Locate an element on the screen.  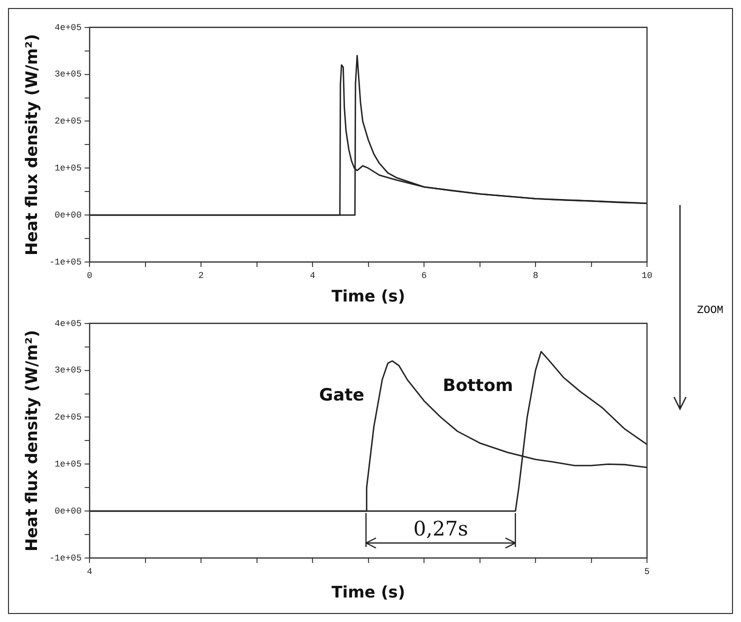
annotation: 0,27s is located at coordinates (440, 528).